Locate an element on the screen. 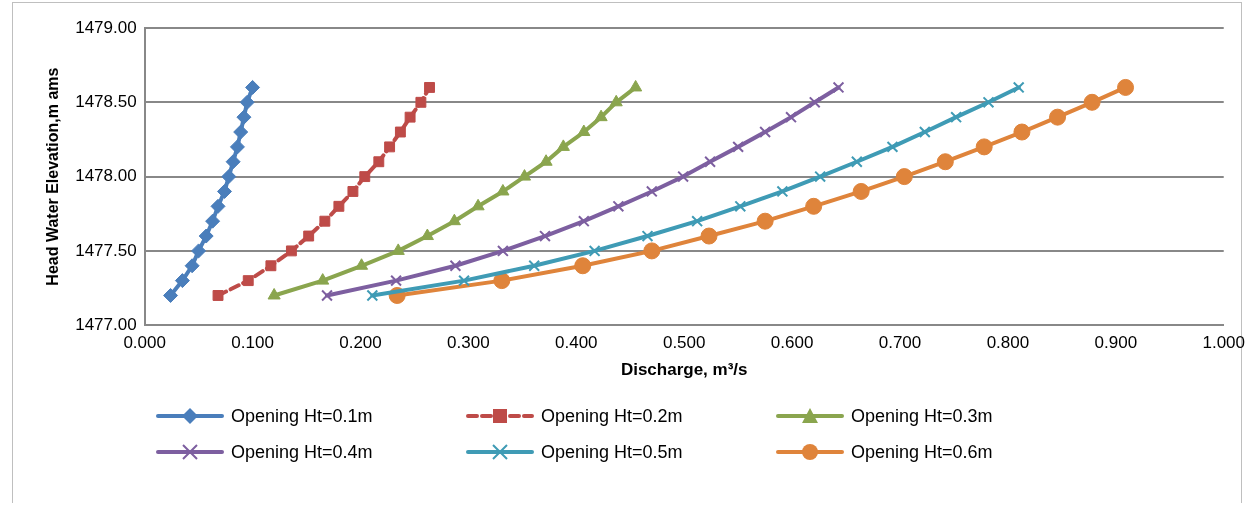 The height and width of the screenshot is (505, 1248). x-tick-label: 0.900 is located at coordinates (1116, 343).